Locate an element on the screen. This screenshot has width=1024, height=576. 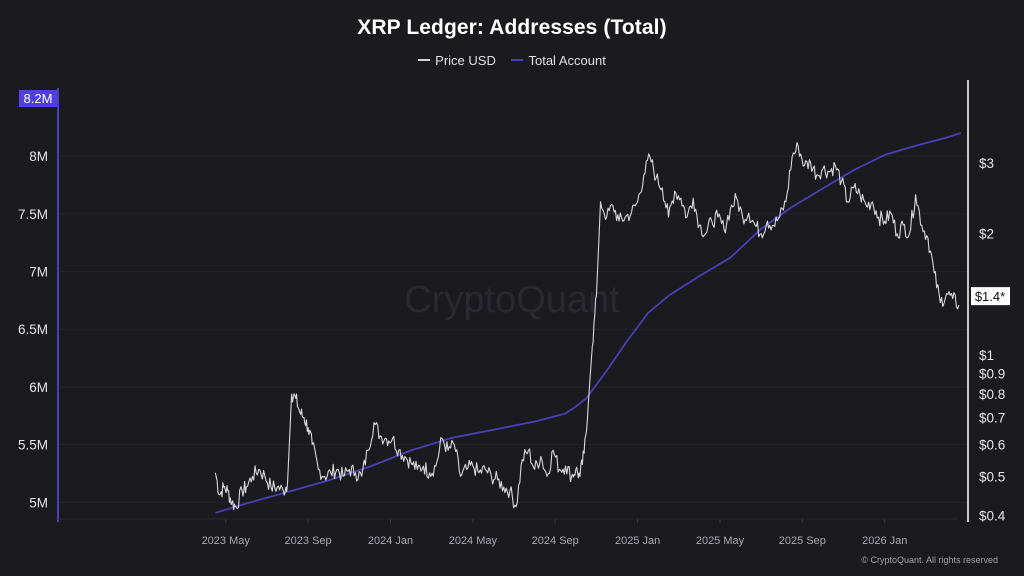
x-tick-label: 2025 Sep is located at coordinates (802, 541).